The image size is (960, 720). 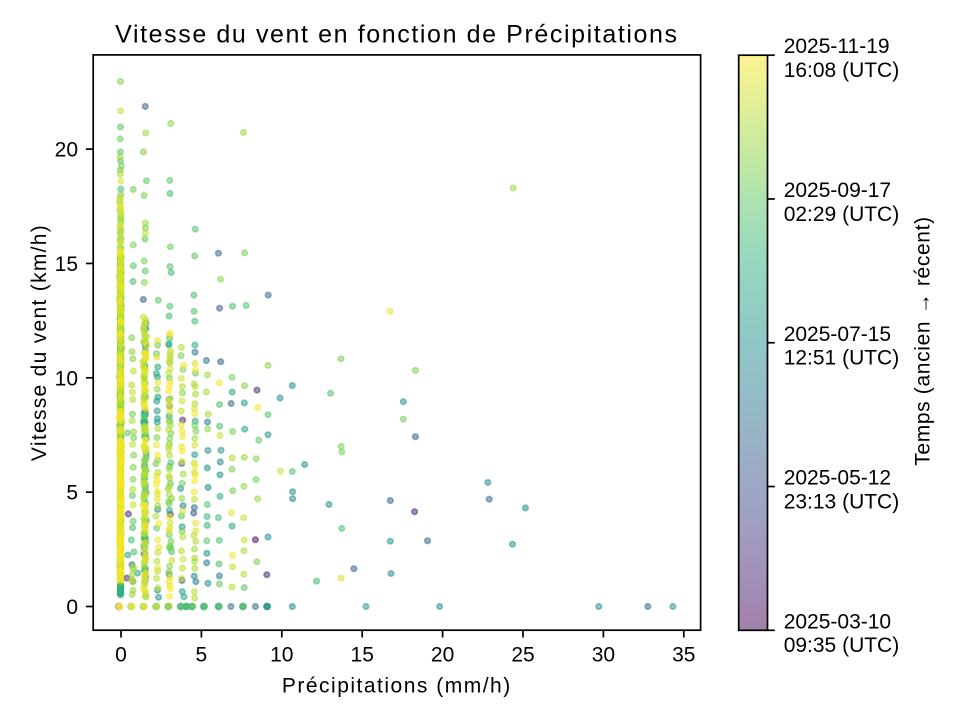 I want to click on svg-text: 25, so click(x=522, y=655).